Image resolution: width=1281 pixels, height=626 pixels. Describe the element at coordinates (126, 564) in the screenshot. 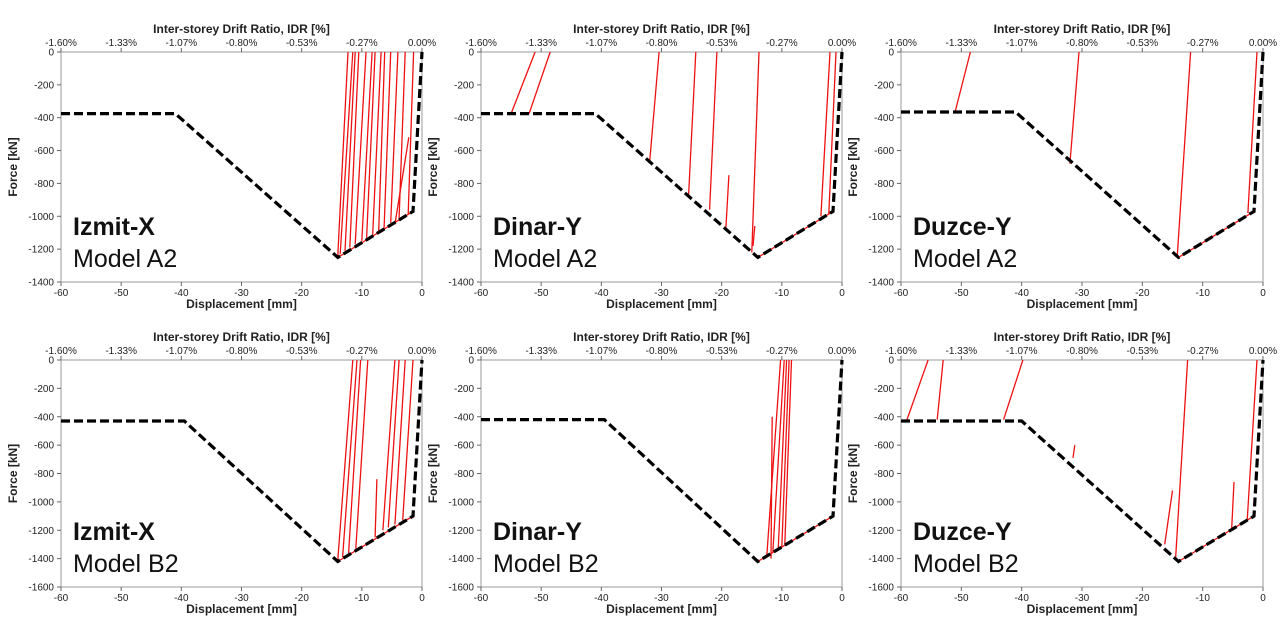

I see `chart-annotation-model: Model B2` at that location.